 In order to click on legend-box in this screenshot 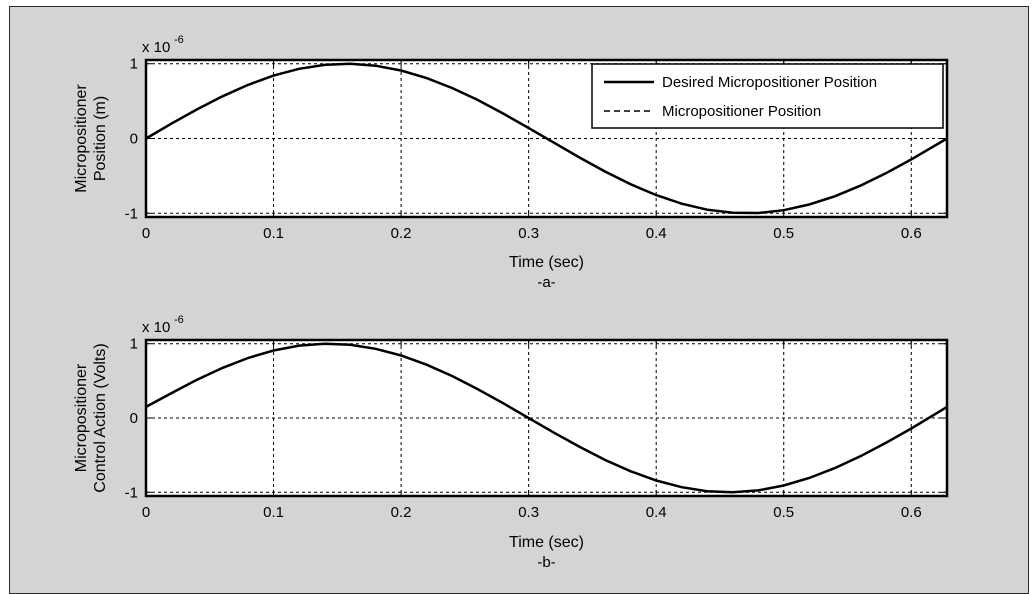, I will do `click(767, 96)`.